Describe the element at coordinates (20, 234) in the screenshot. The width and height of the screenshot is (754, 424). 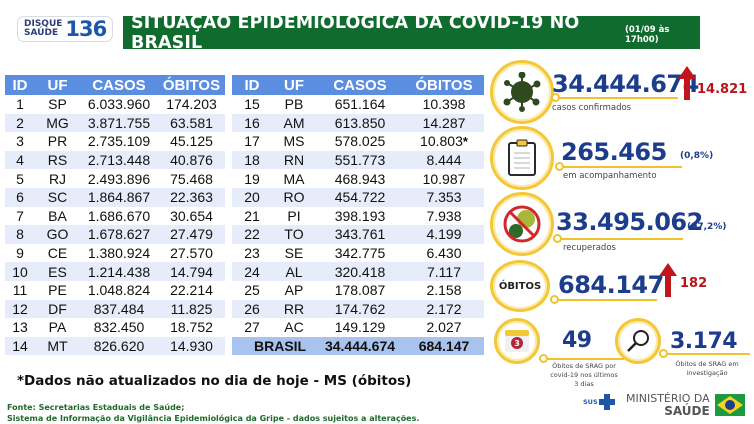
I see `cell-id: 8` at that location.